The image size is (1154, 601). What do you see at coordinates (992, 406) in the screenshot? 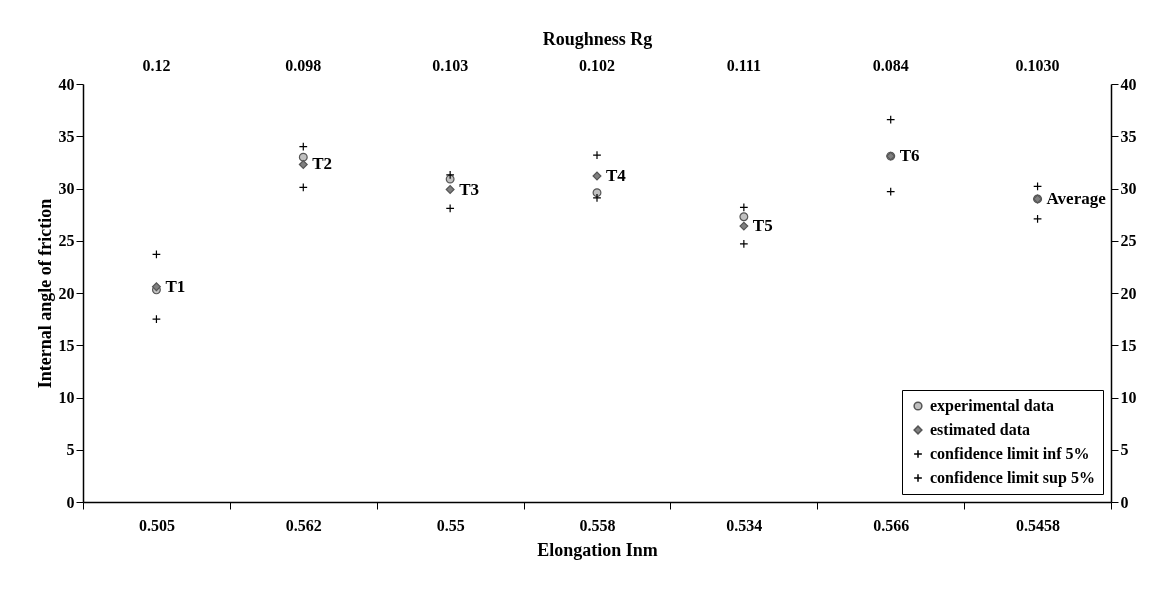
I see `legend-label: experimental data` at bounding box center [992, 406].